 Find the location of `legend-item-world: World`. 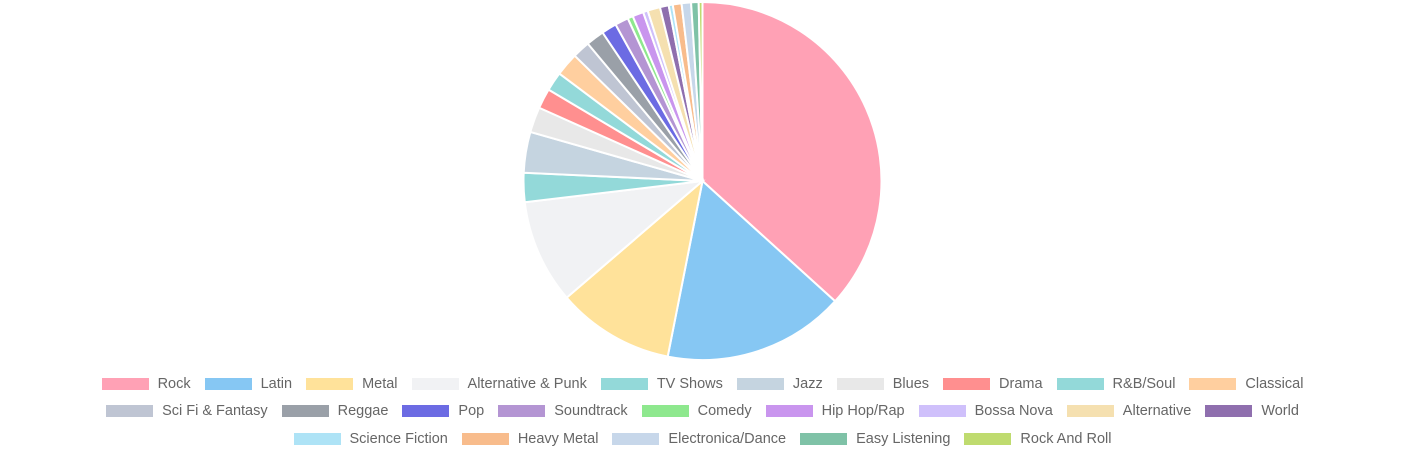

legend-item-world: World is located at coordinates (1252, 411).